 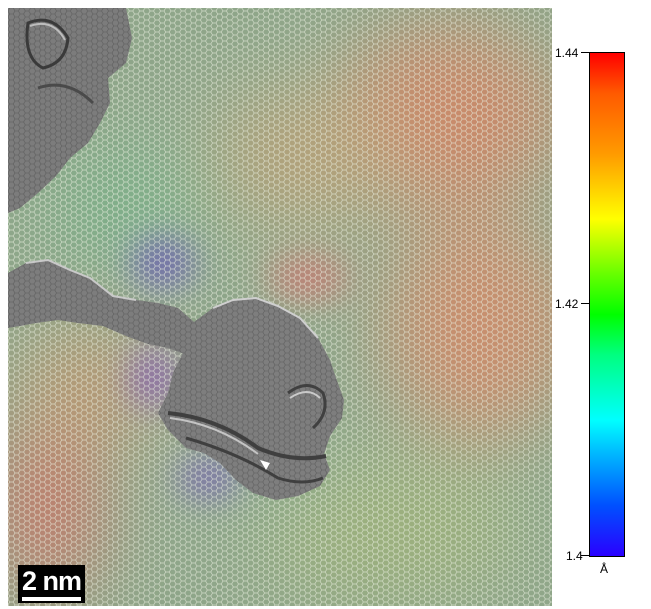 I want to click on colorbar-max-label: 1.44, so click(x=567, y=53).